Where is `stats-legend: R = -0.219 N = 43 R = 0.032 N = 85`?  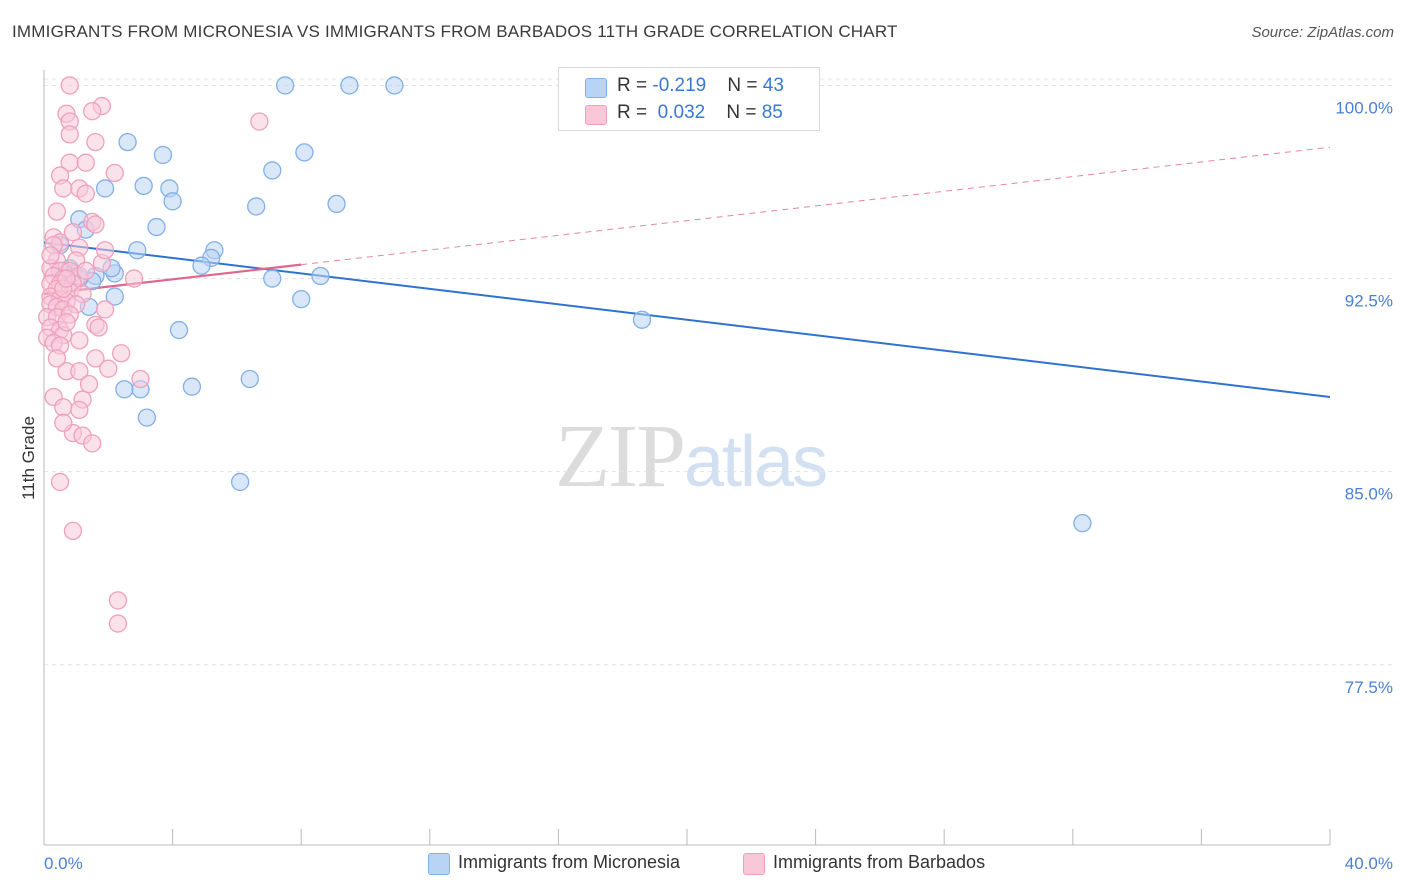 stats-legend: R = -0.219 N = 43 R = 0.032 N = 85 is located at coordinates (689, 99).